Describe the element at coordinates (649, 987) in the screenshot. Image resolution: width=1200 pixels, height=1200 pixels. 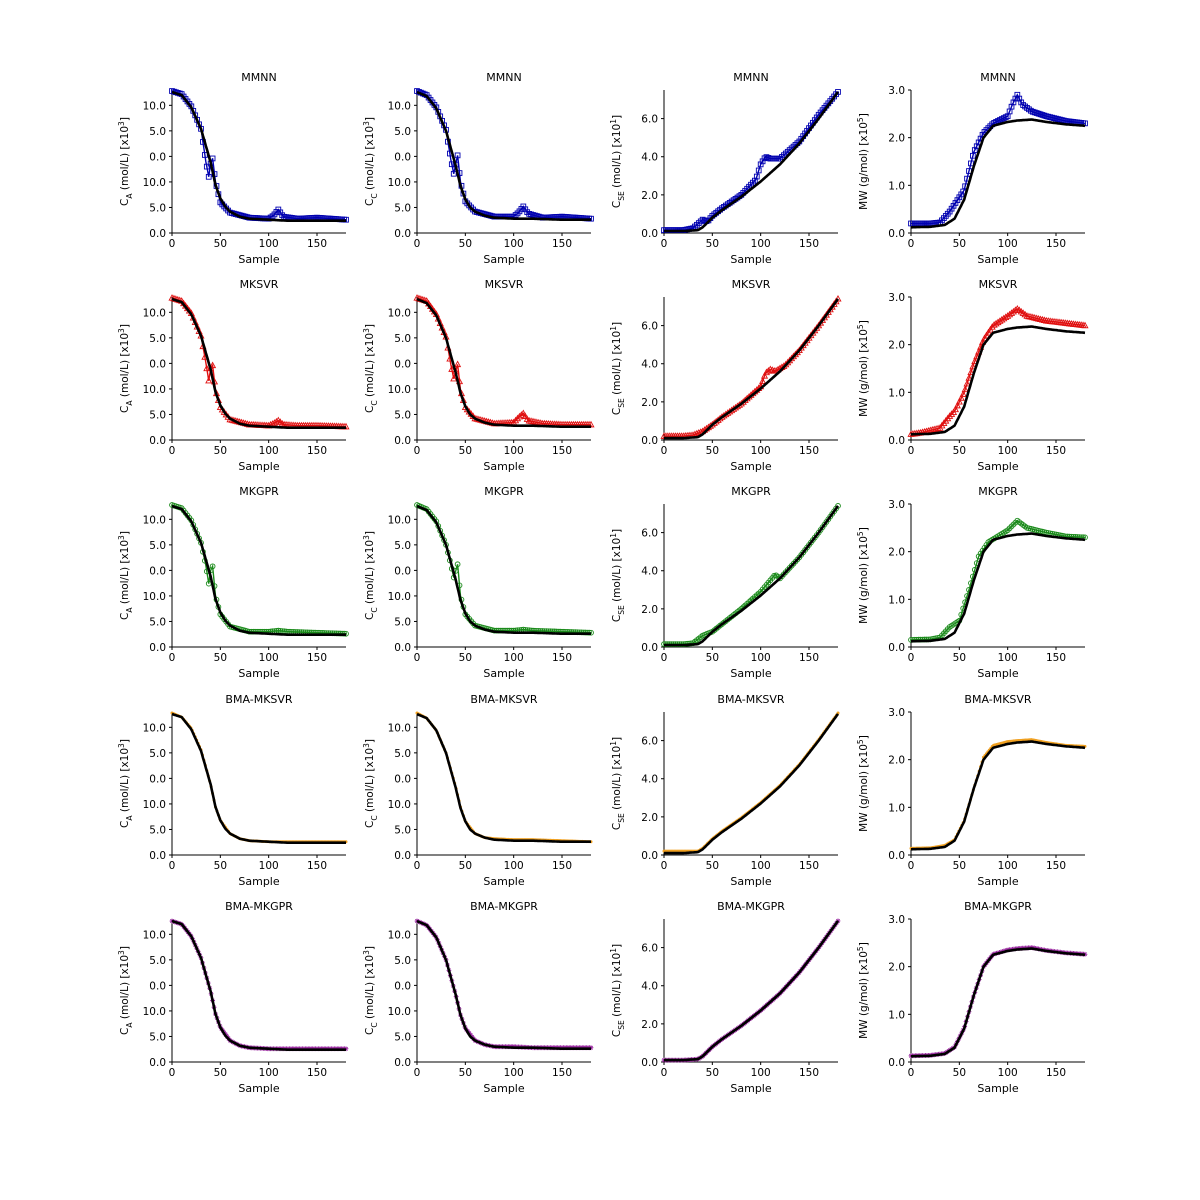
I see `y-tick-label: 4.0` at that location.